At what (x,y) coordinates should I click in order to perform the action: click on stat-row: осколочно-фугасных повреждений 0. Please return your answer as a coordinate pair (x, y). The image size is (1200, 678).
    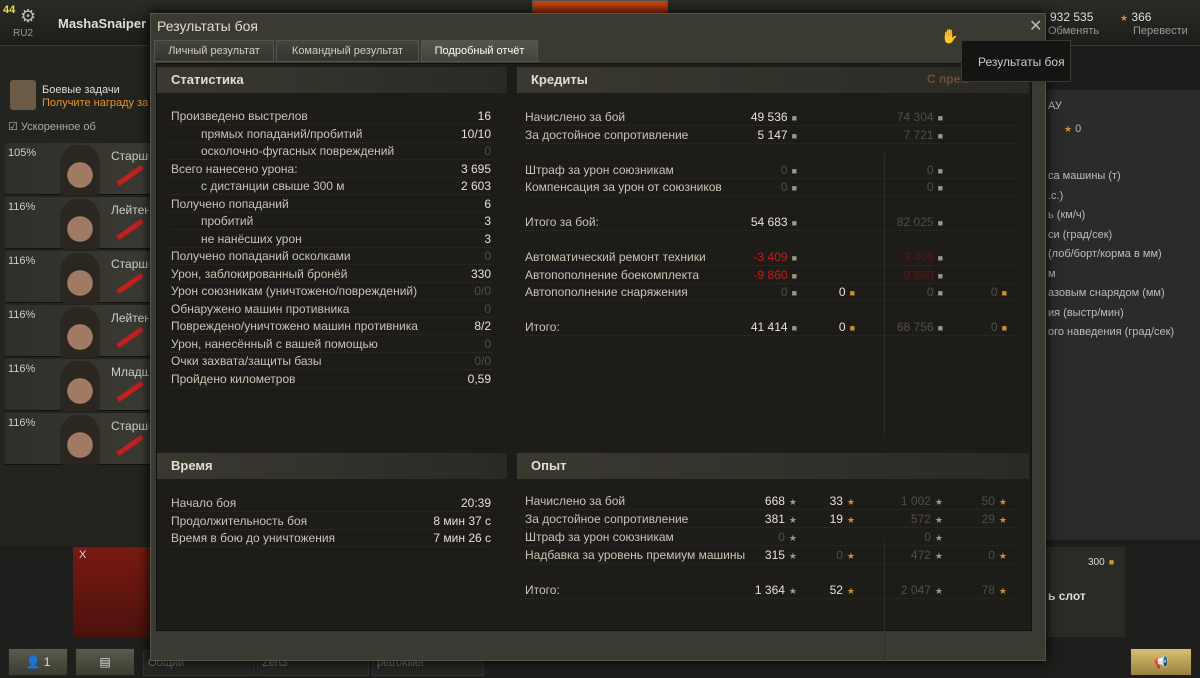
    Looking at the image, I should click on (331, 152).